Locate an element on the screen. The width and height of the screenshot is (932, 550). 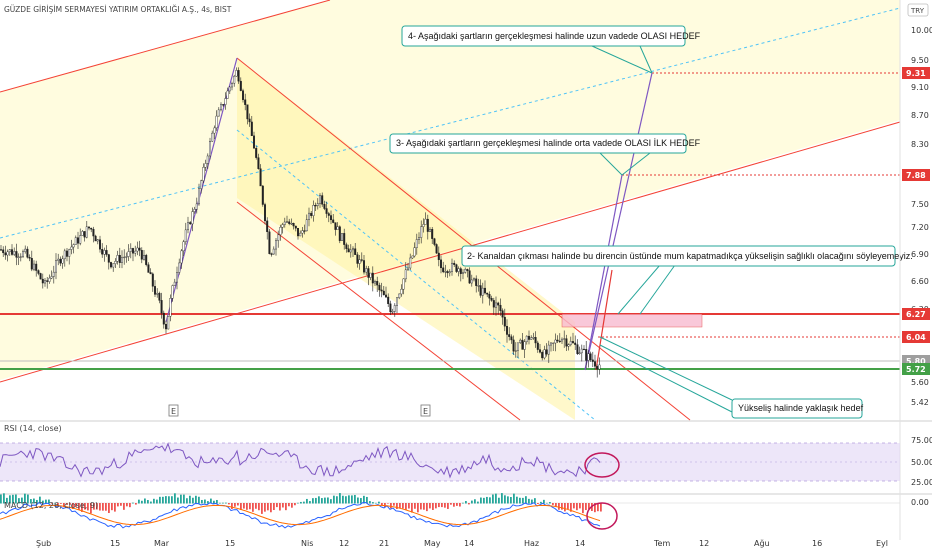
earnings-marker-1: E is located at coordinates (173, 410).